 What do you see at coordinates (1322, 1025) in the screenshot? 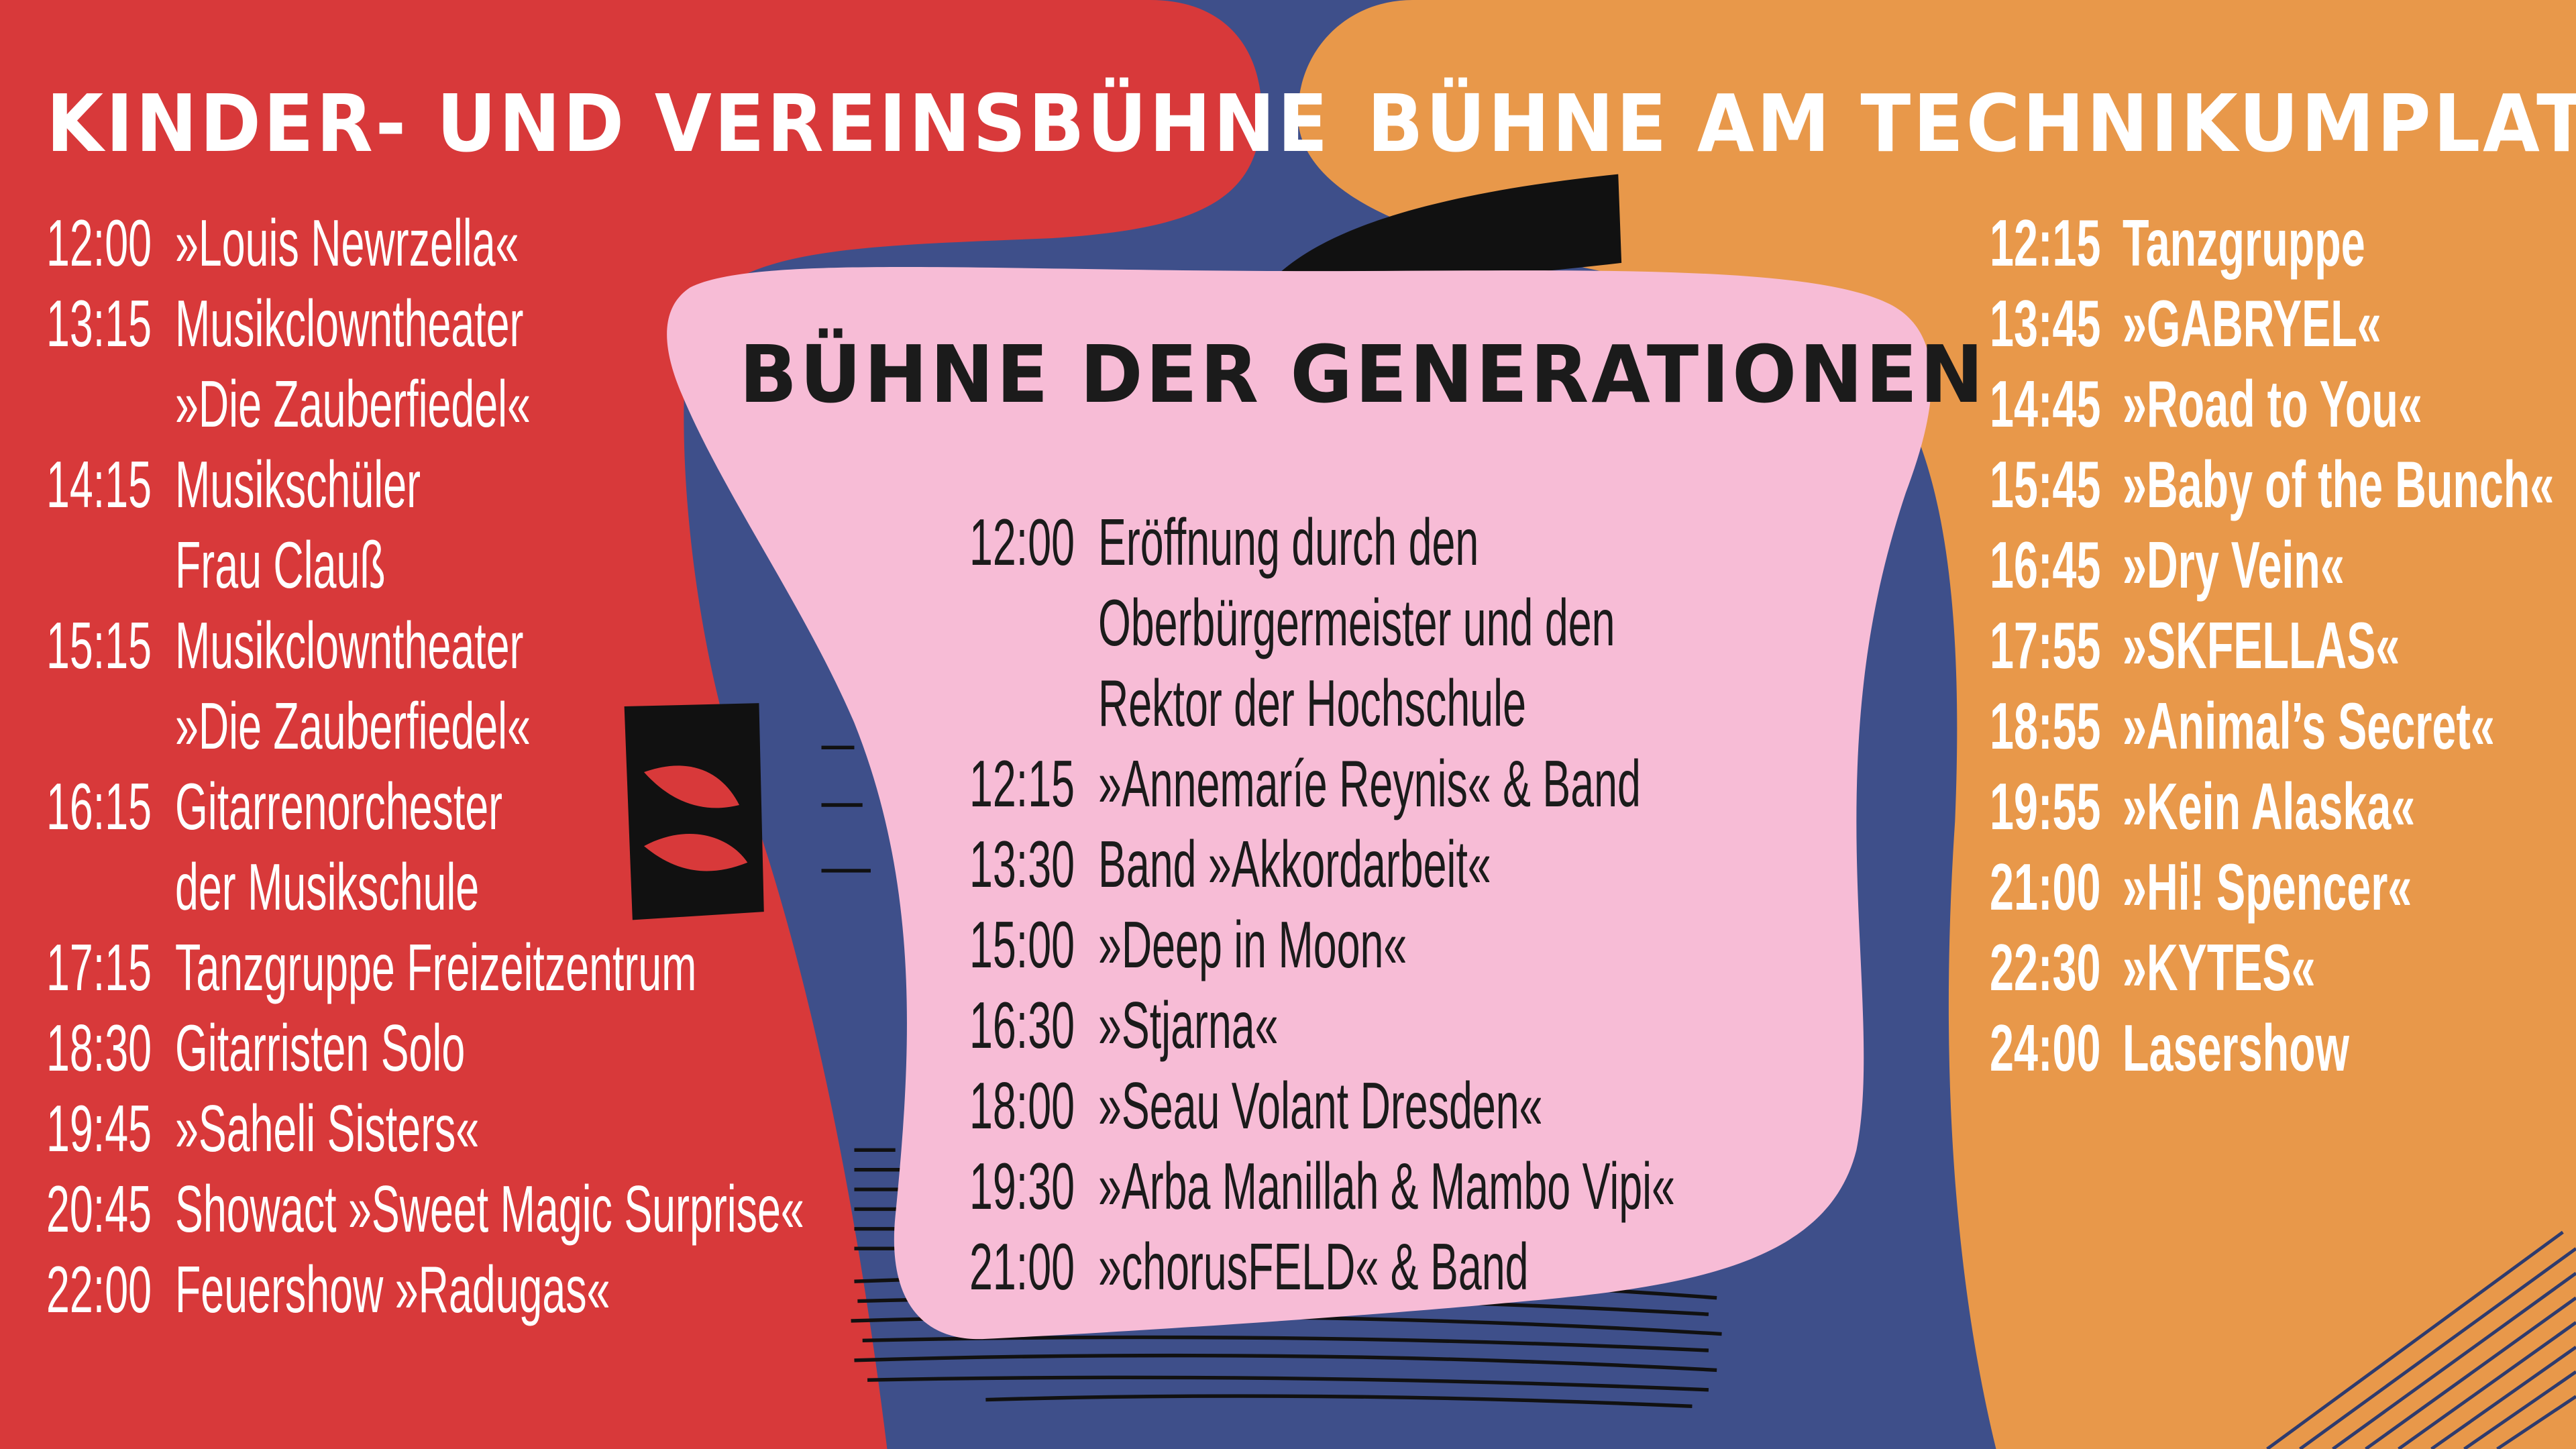
I see `schedule-entry: 16:30 »Stjarna«` at bounding box center [1322, 1025].